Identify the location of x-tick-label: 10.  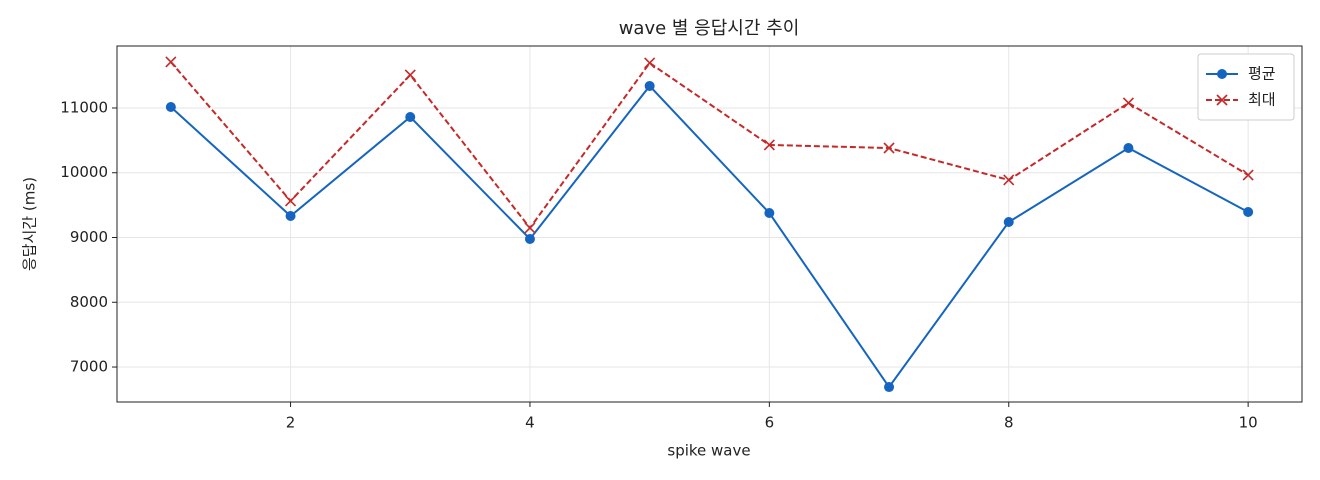
(1248, 423).